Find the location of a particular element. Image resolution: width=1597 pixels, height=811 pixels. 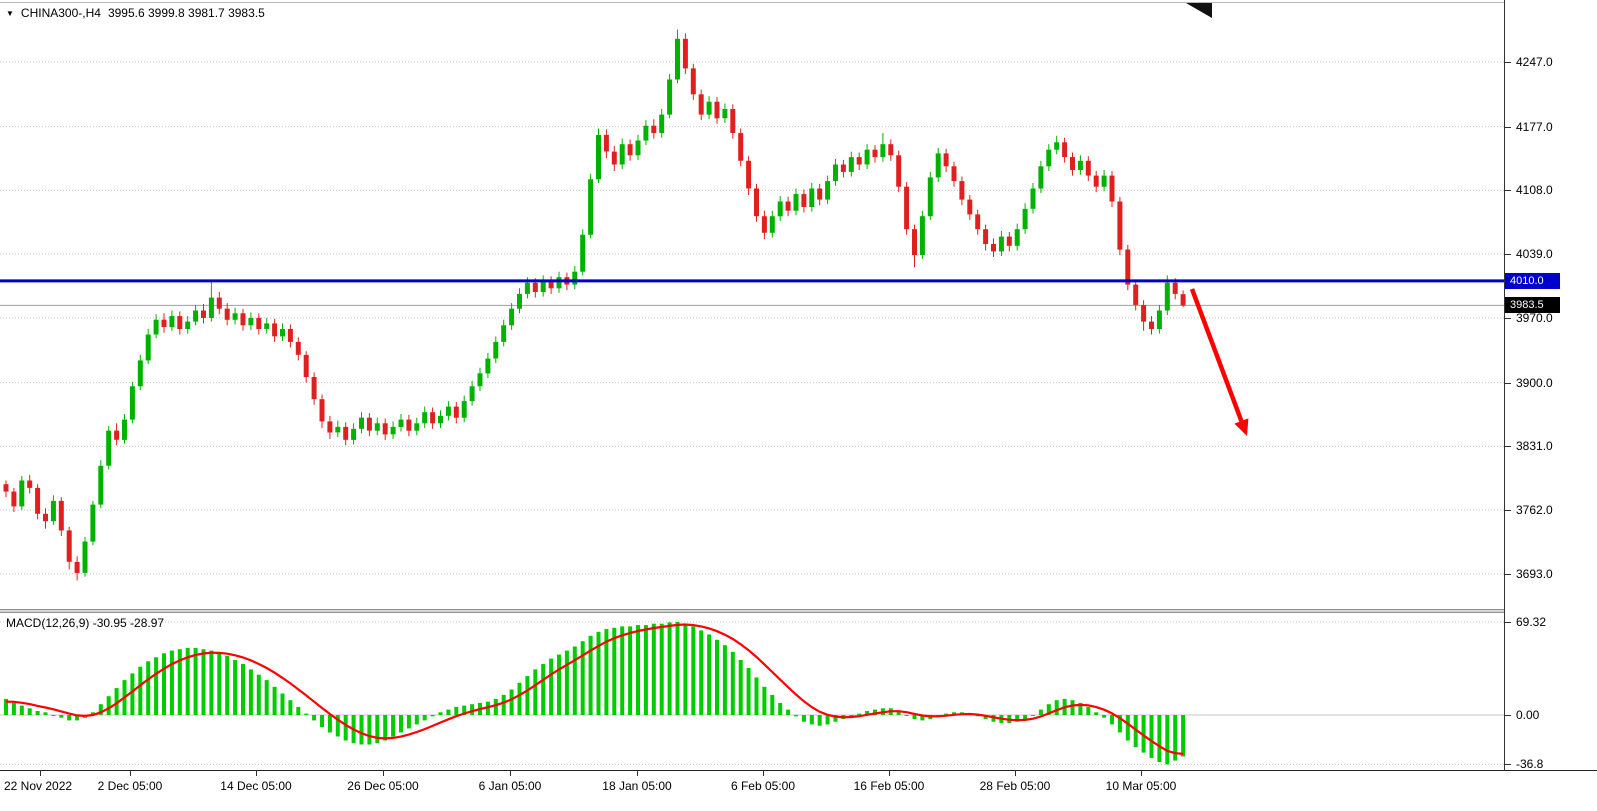

price-axis-label: 4247.0 is located at coordinates (1529, 61).